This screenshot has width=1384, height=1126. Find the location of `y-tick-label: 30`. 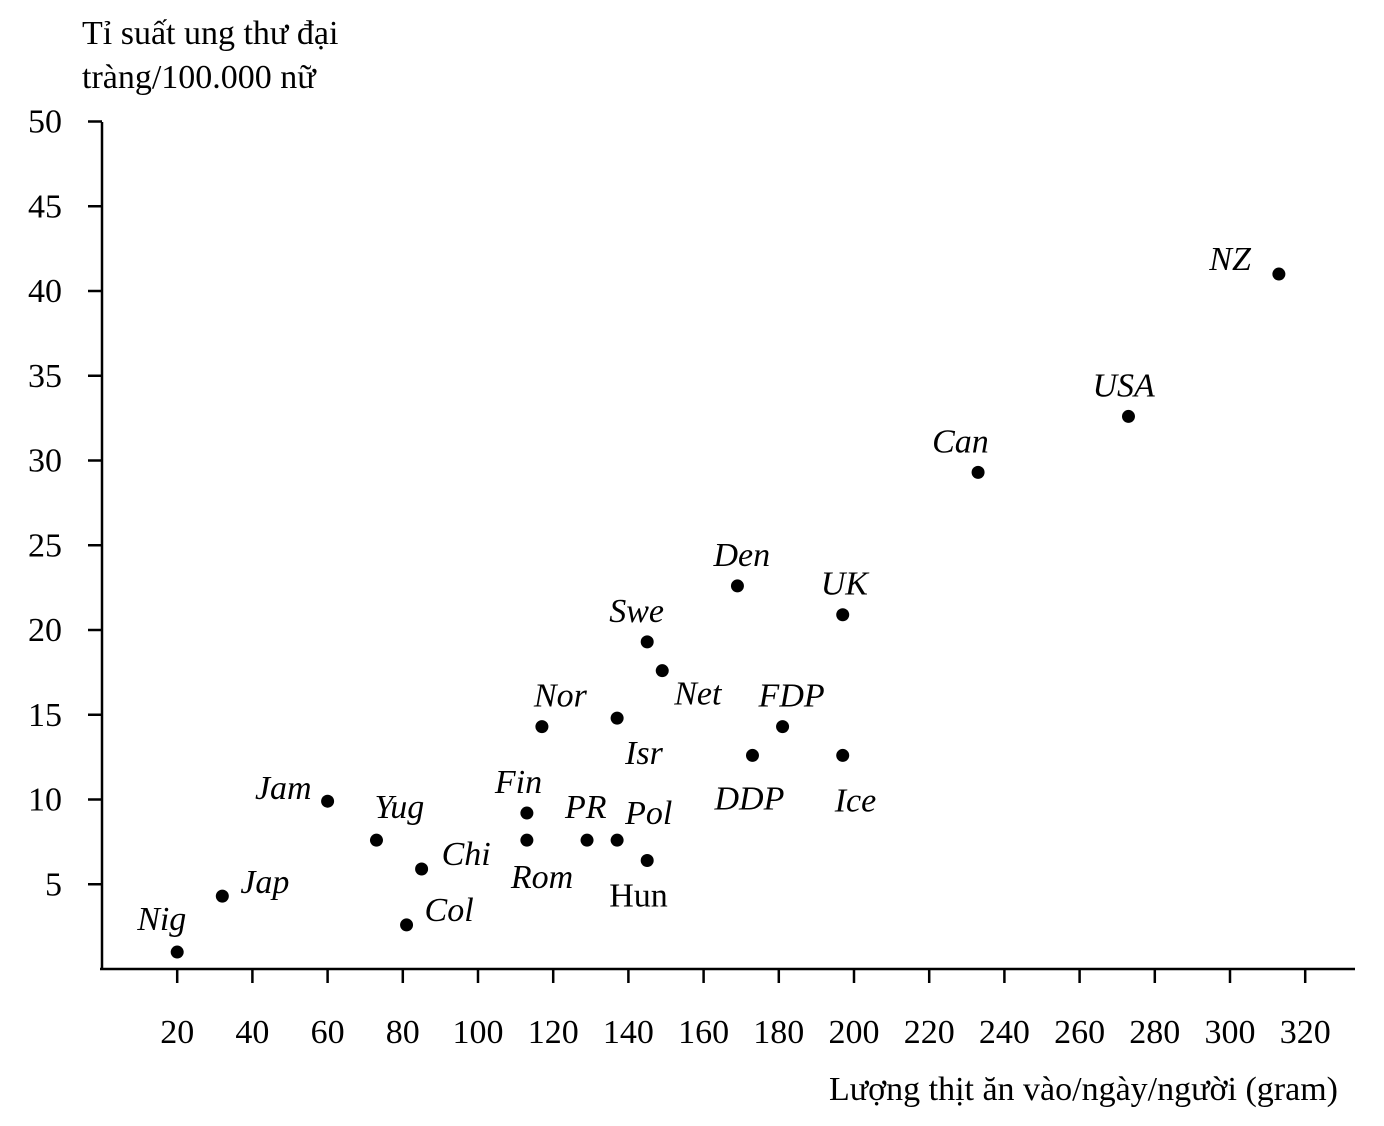

y-tick-label: 30 is located at coordinates (45, 461).